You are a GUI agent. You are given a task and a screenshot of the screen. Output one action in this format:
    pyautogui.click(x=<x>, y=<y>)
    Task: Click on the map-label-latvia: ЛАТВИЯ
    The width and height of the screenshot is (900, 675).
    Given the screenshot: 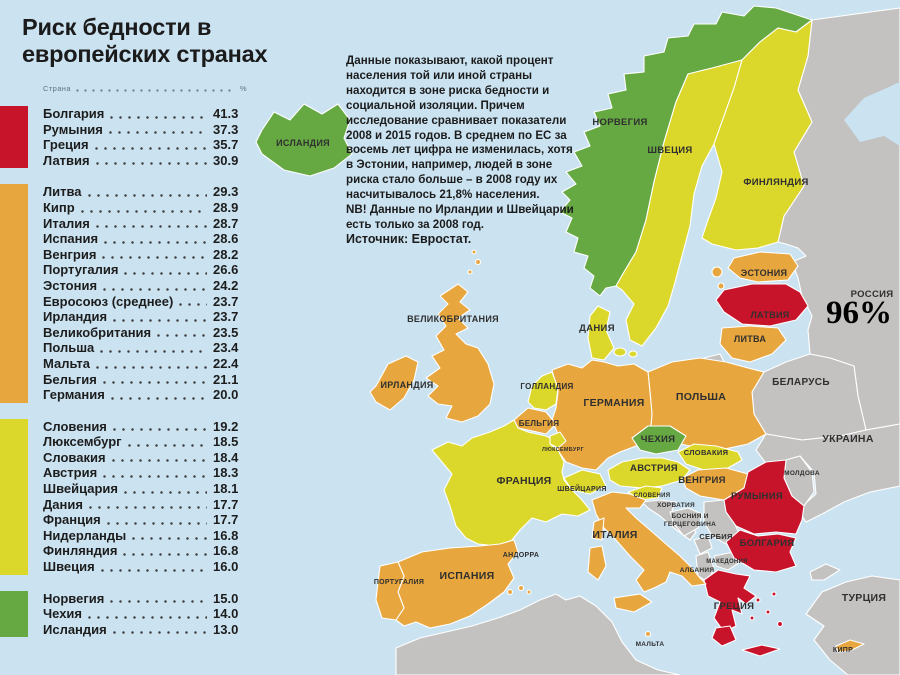 What is the action you would take?
    pyautogui.click(x=769, y=315)
    